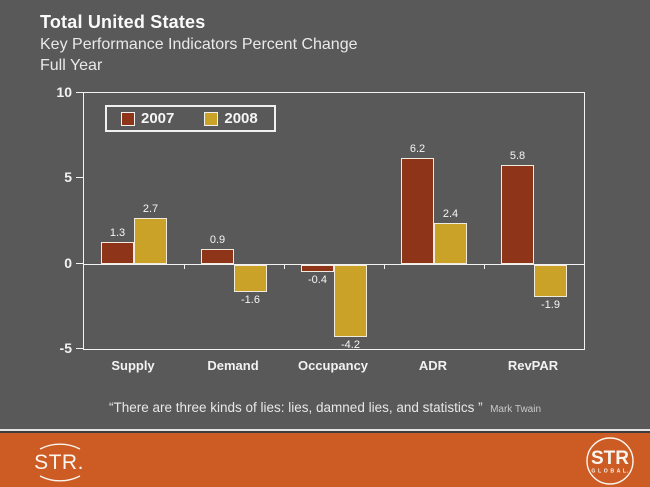 This screenshot has width=650, height=487. I want to click on bar-2007-supply, so click(117, 253).